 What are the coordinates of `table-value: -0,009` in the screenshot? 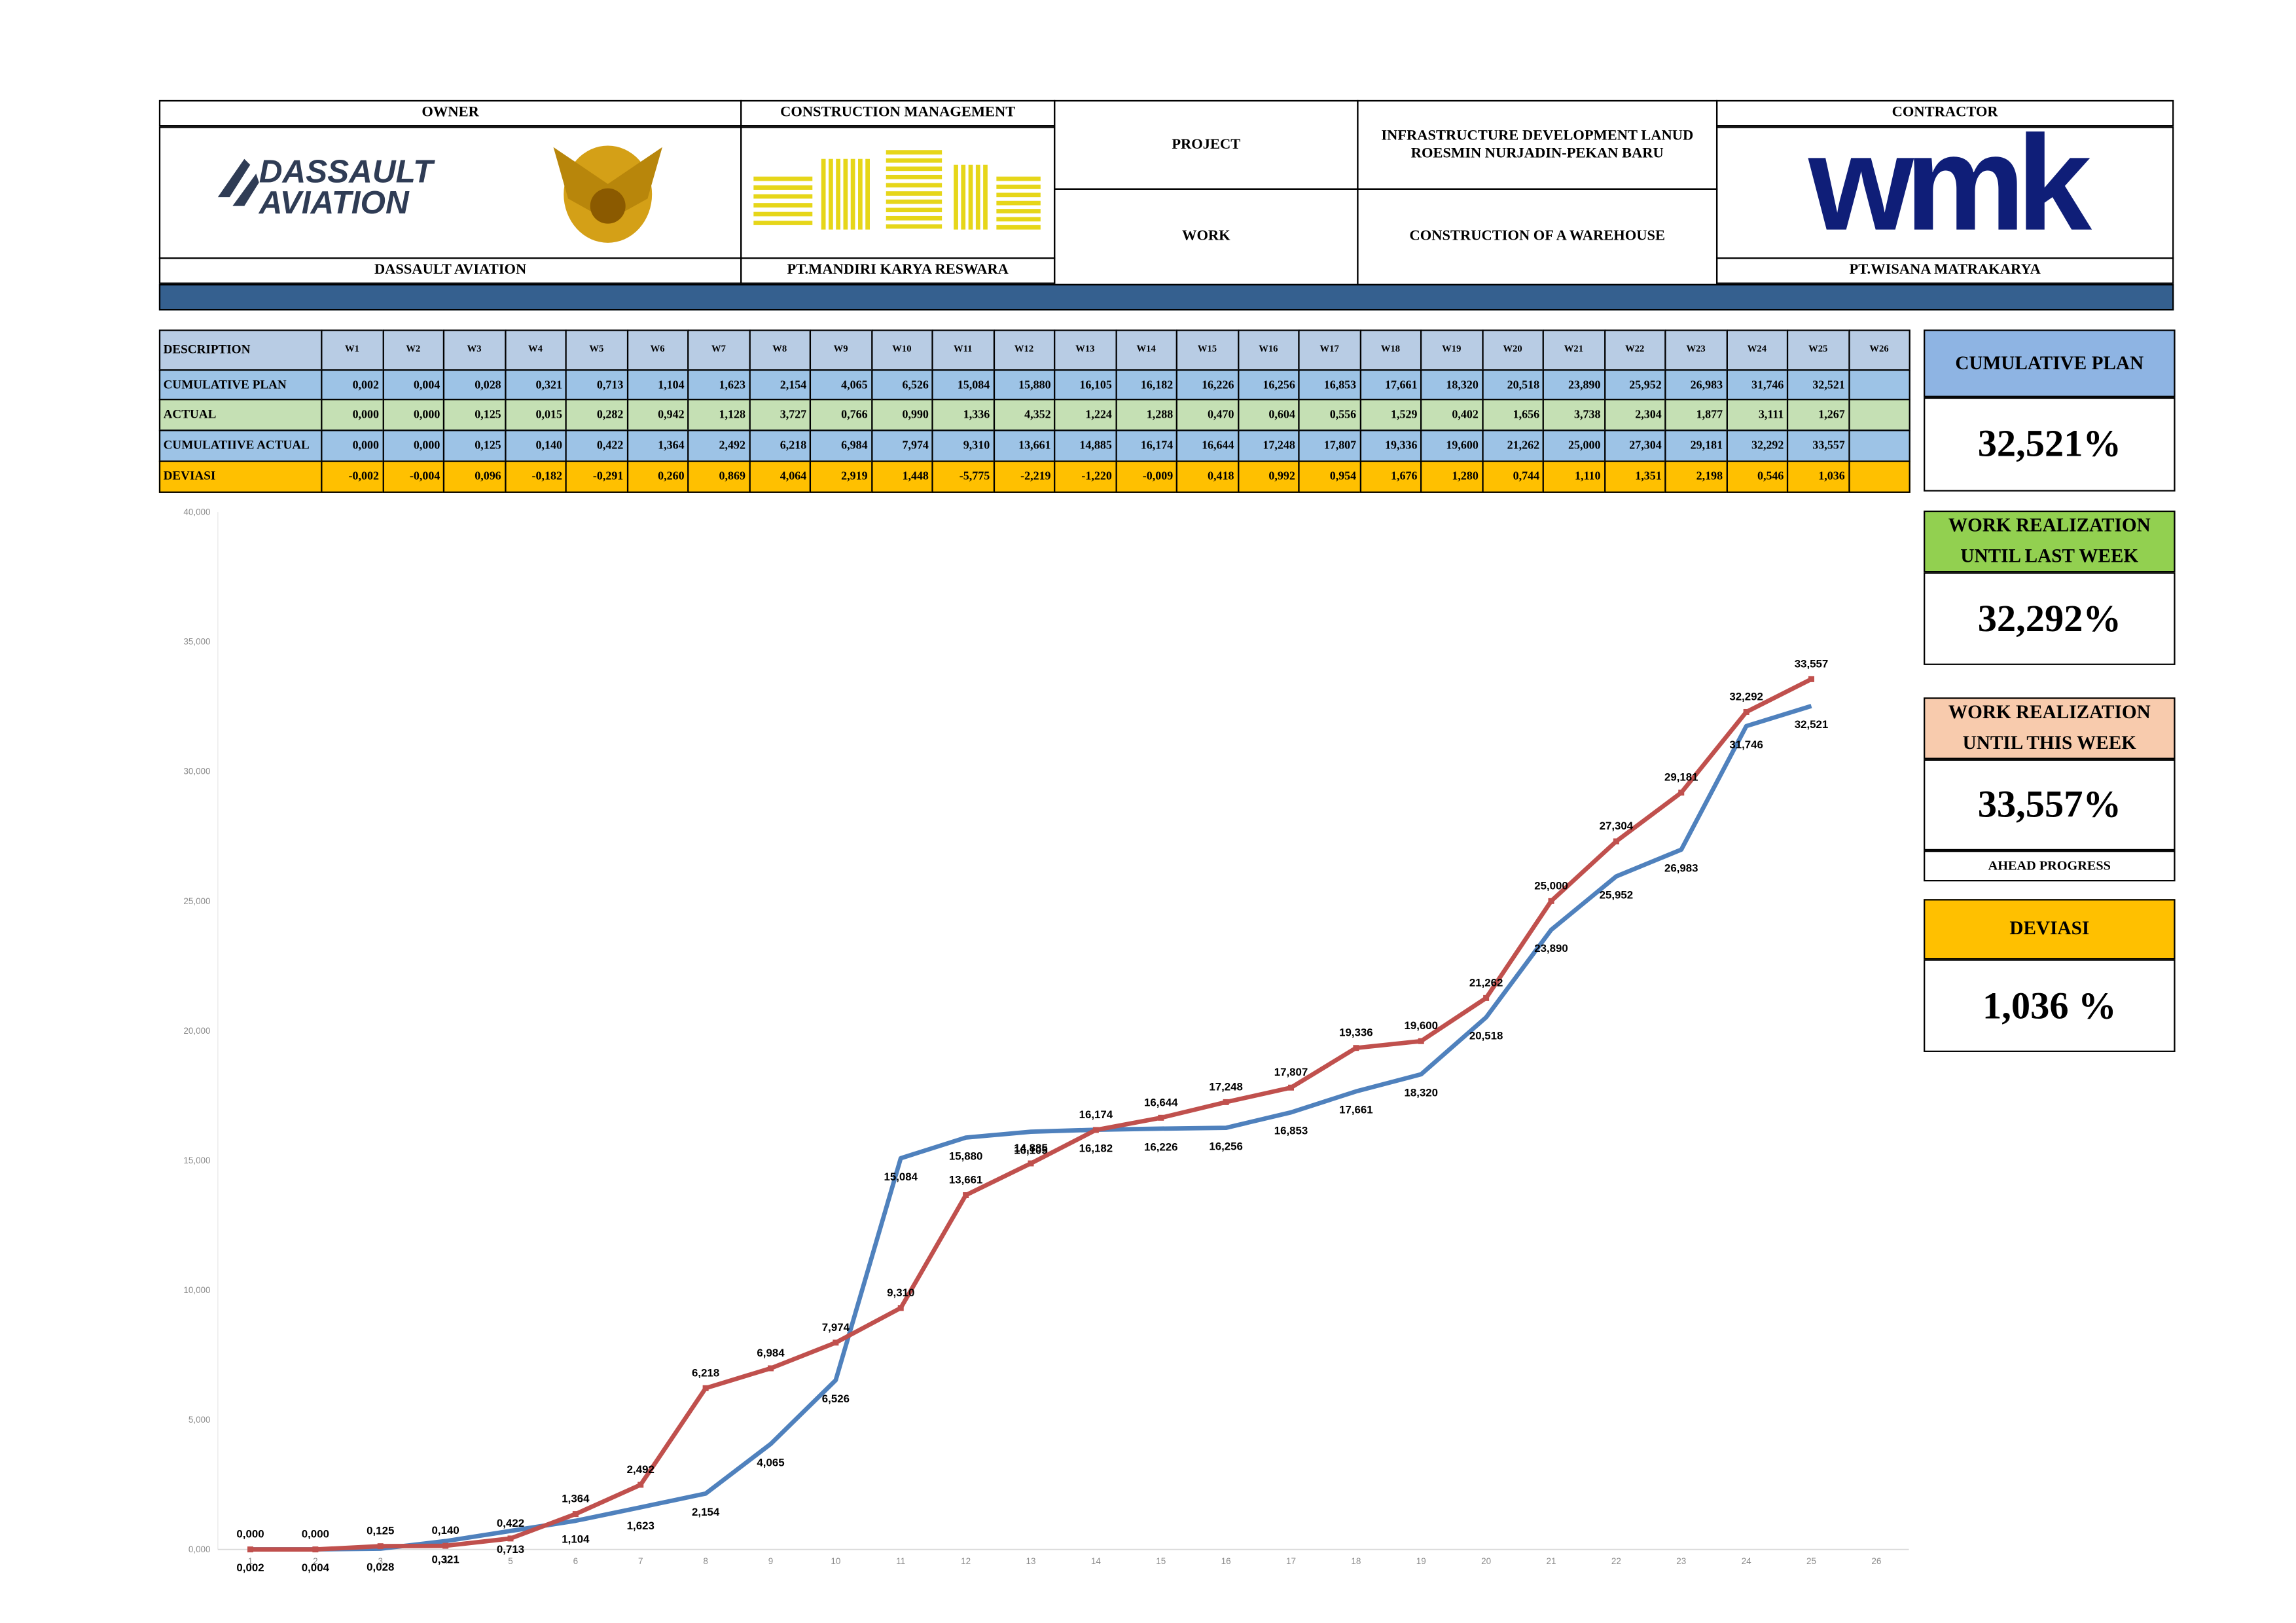 It's located at (1146, 476).